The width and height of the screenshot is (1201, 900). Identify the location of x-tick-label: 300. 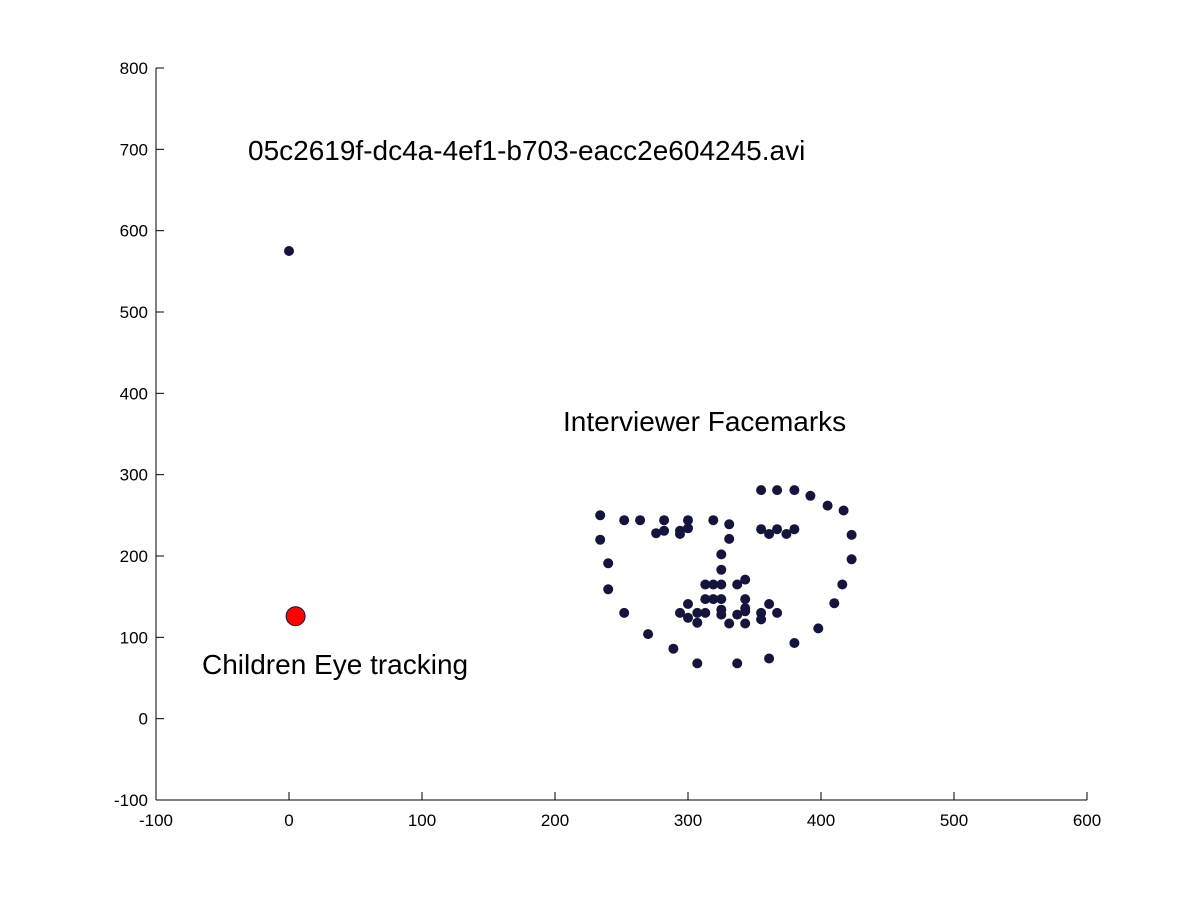
(688, 820).